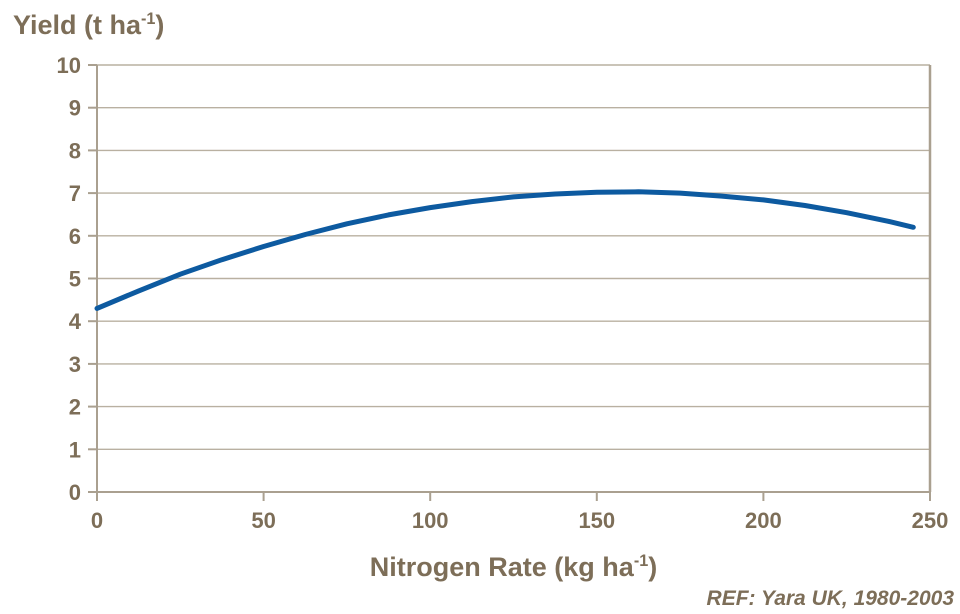 Image resolution: width=960 pixels, height=614 pixels. Describe the element at coordinates (148, 19) in the screenshot. I see `y-axis-title-superscript: -1` at that location.